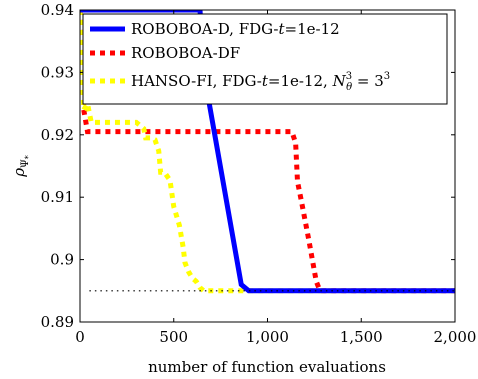  Describe the element at coordinates (62, 260) in the screenshot. I see `y-tick-label: 0.9` at that location.